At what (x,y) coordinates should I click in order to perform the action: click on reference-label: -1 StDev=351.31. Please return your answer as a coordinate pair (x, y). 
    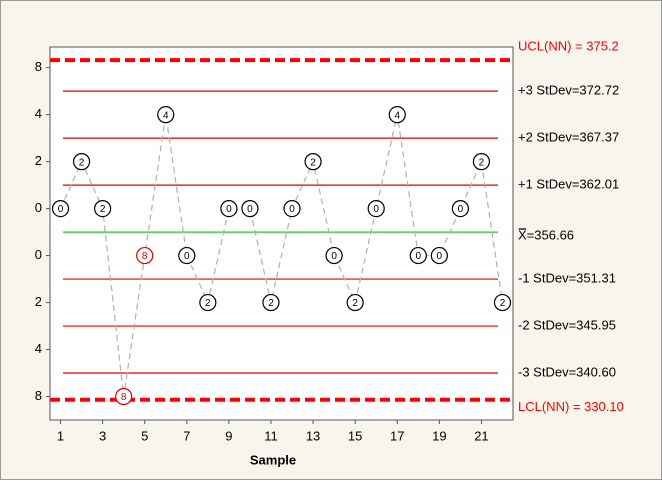
    Looking at the image, I should click on (567, 278).